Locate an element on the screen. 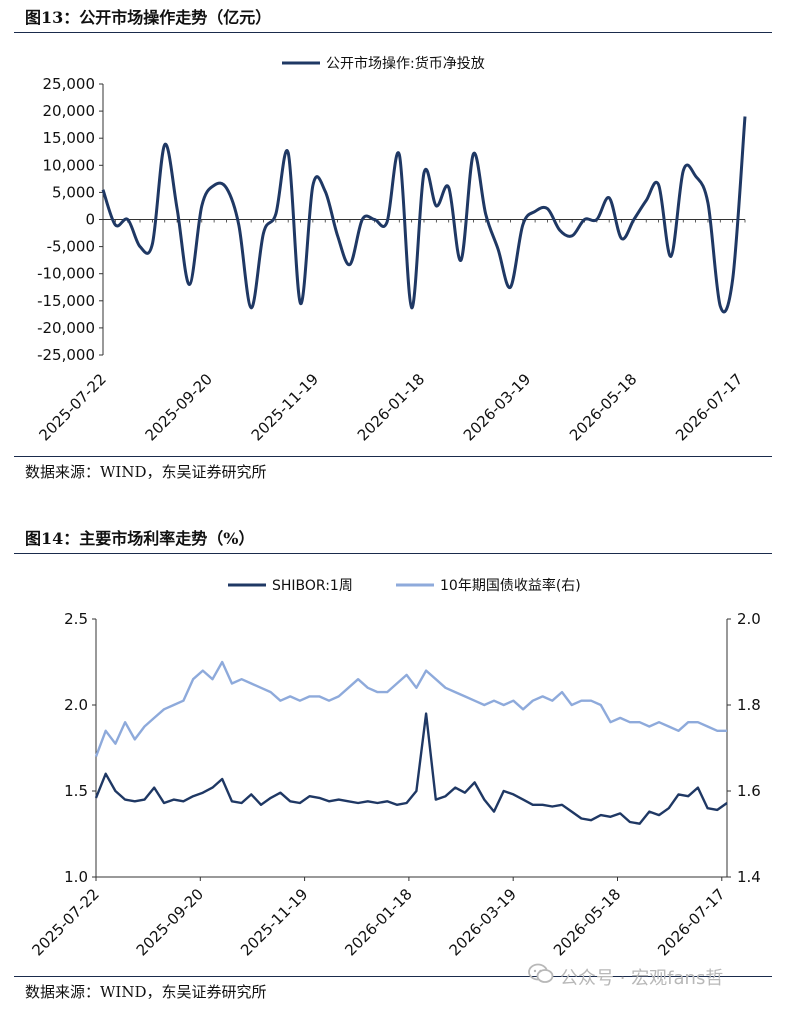 The width and height of the screenshot is (791, 1010). y-tick-label: -5,000 is located at coordinates (71, 247).